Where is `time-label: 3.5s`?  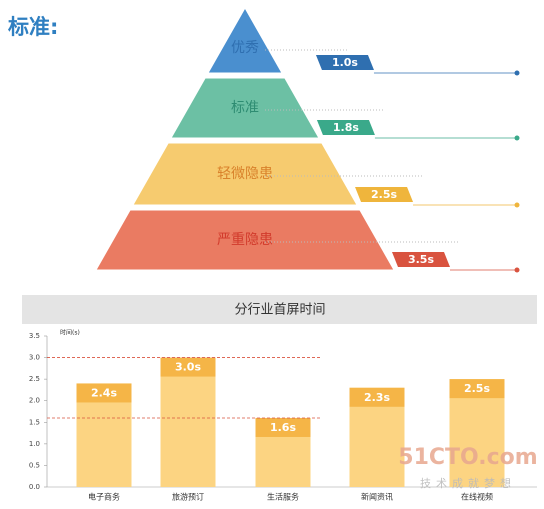
time-label: 3.5s is located at coordinates (421, 259).